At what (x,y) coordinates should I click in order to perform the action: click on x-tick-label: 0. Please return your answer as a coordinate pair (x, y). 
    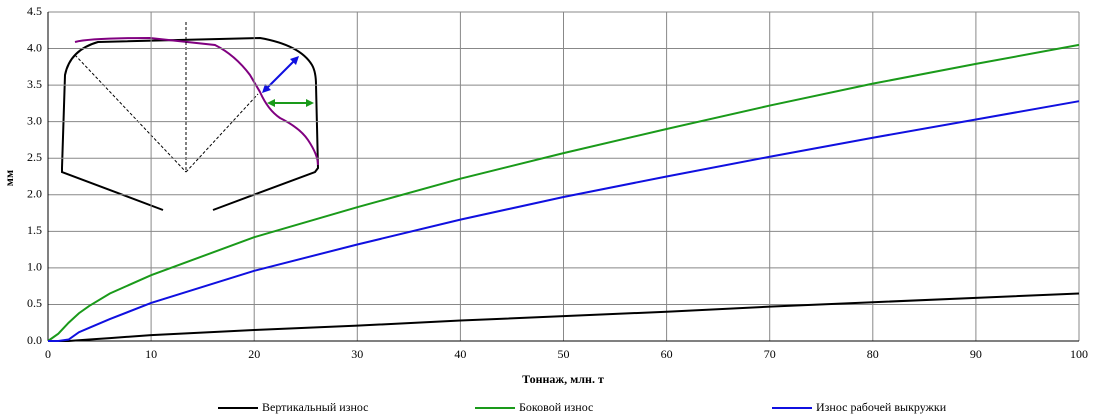
    Looking at the image, I should click on (48, 354).